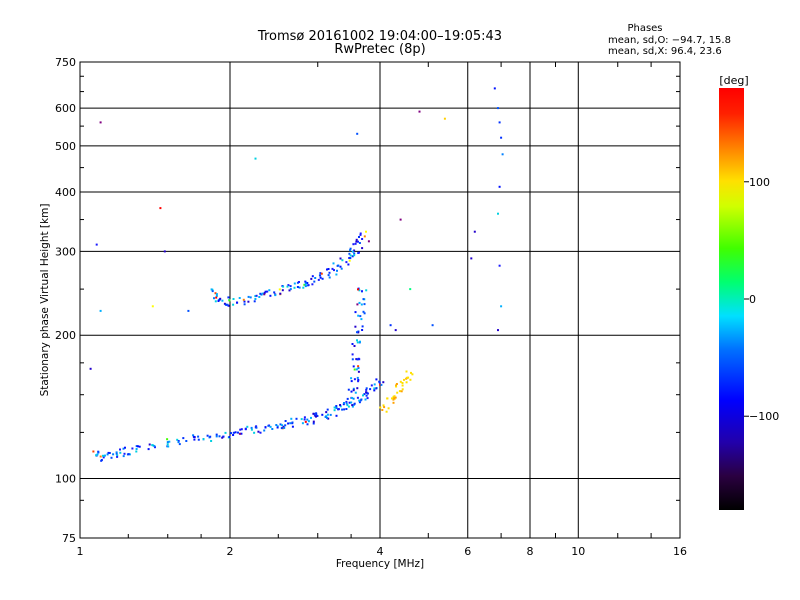 The image size is (800, 600). I want to click on y-tick-label: 75, so click(69, 538).